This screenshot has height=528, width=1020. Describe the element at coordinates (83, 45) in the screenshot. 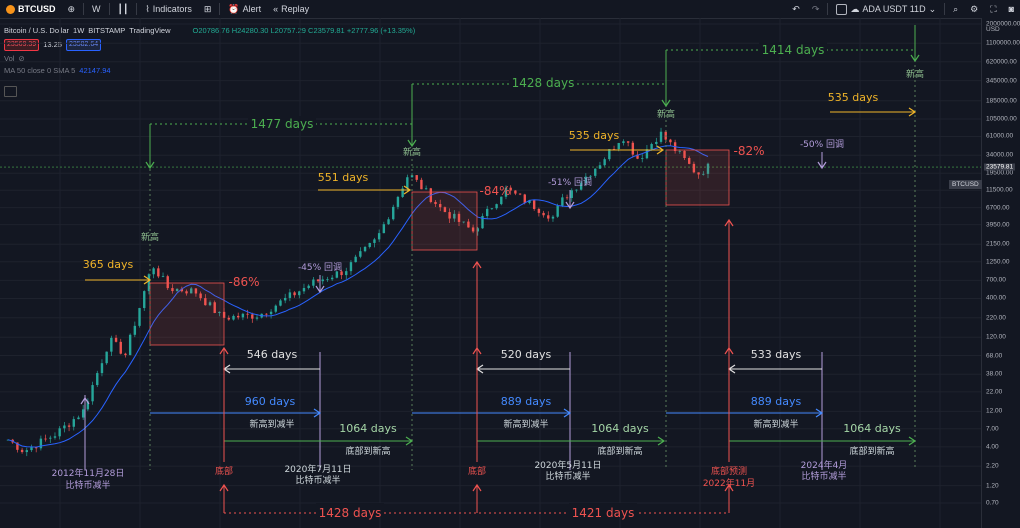

I see `buy-price: 23582.64` at that location.